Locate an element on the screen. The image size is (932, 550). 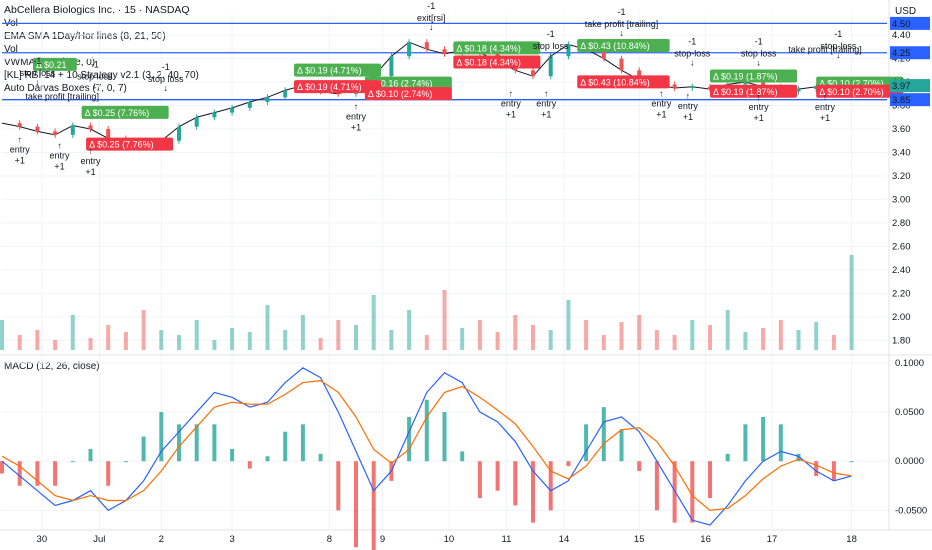
win-label: Δ $0.16 (2.74%) is located at coordinates (400, 84).